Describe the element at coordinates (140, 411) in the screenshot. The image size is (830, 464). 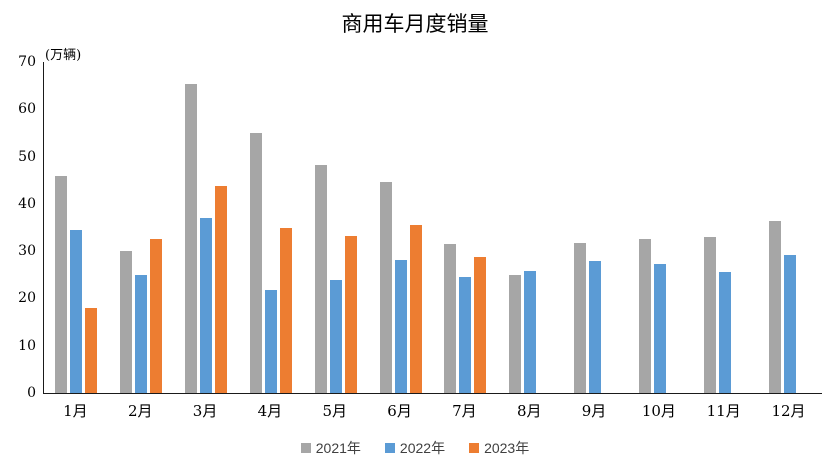
I see `x-axis-category-label: 2月` at that location.